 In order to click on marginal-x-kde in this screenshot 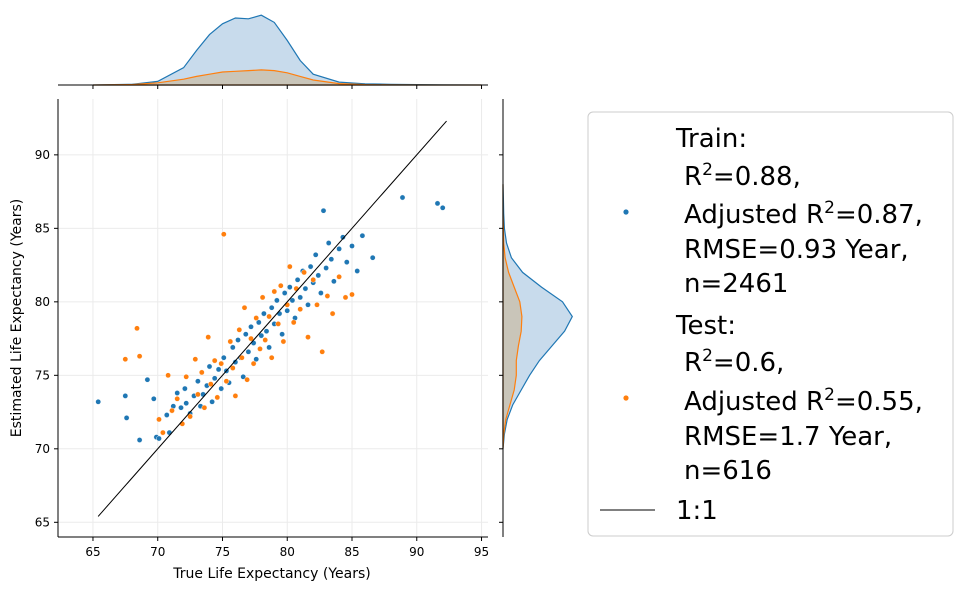, I will do `click(287, 50)`.